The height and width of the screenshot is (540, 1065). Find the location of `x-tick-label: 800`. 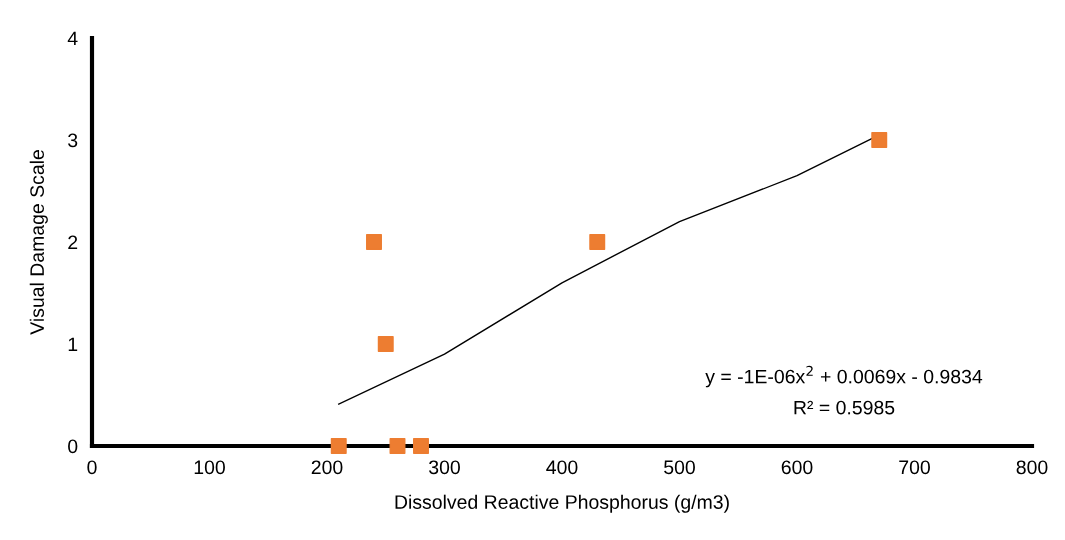

x-tick-label: 800 is located at coordinates (1032, 467).